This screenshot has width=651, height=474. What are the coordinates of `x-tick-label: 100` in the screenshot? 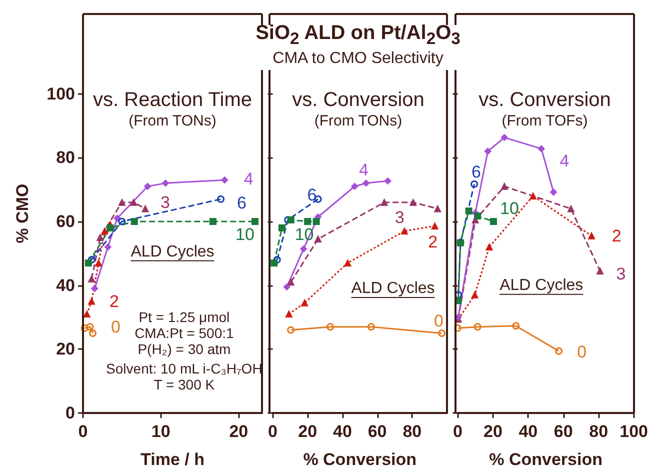 It's located at (634, 431).